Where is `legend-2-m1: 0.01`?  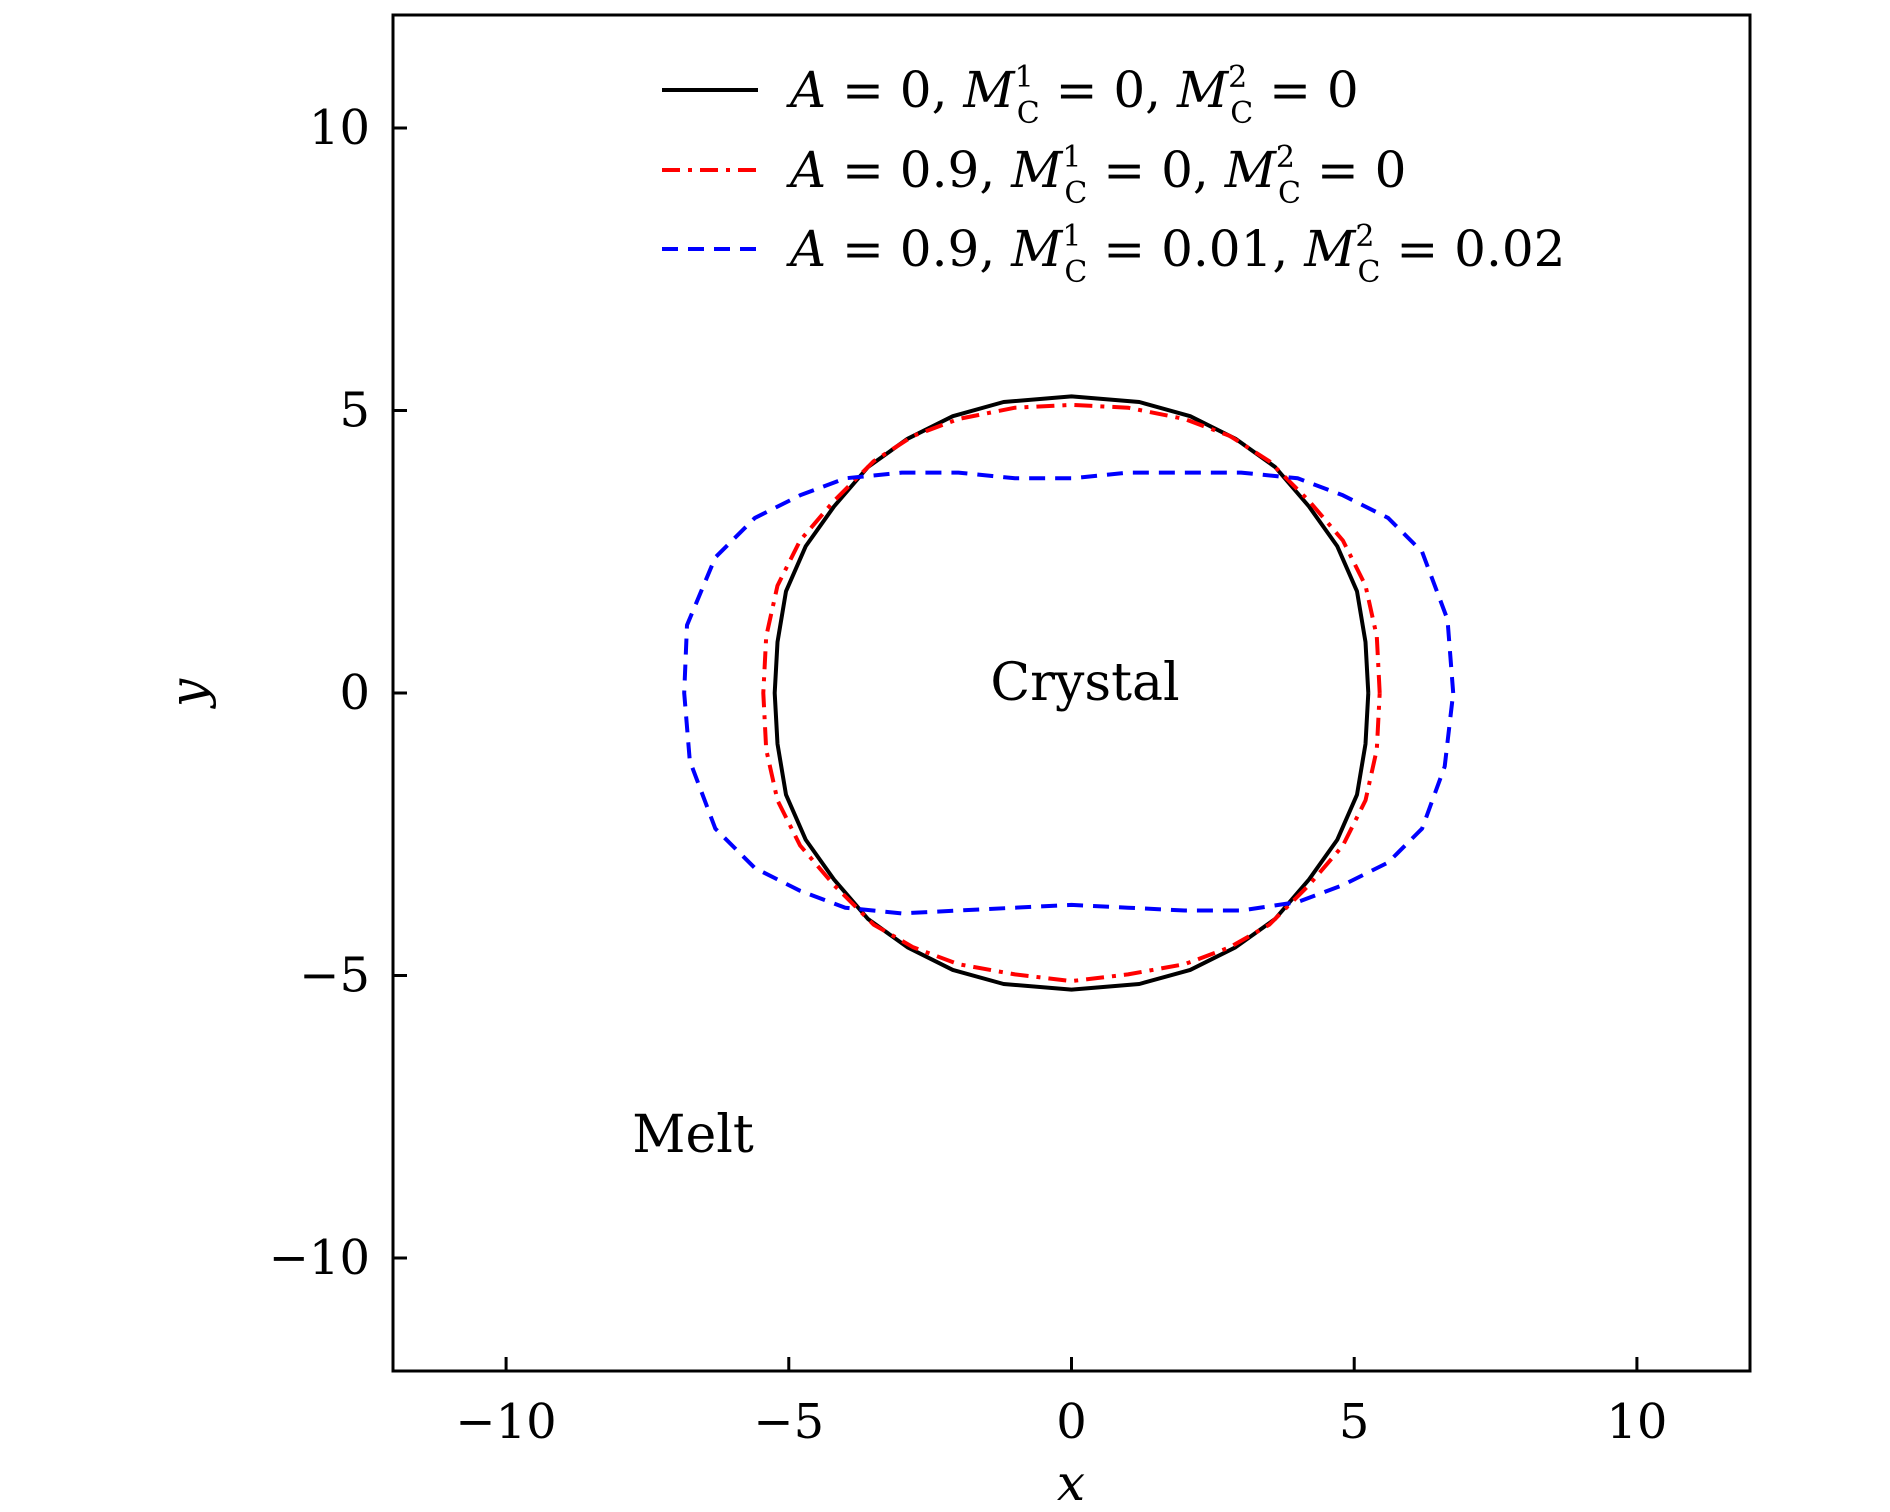 legend-2-m1: 0.01 is located at coordinates (1216, 249).